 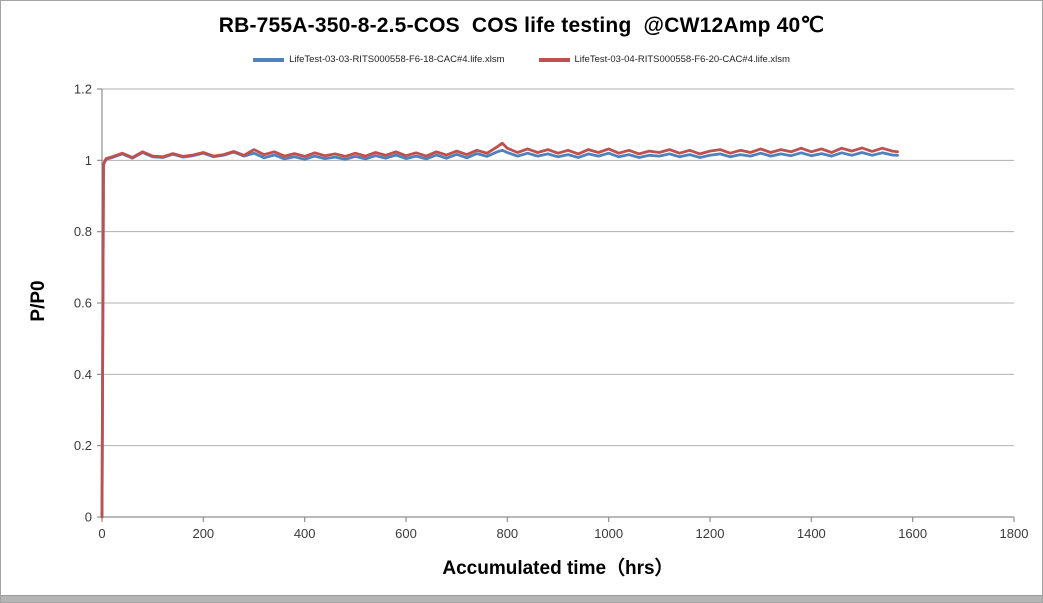 I want to click on bottom-window-strip, so click(x=521, y=598).